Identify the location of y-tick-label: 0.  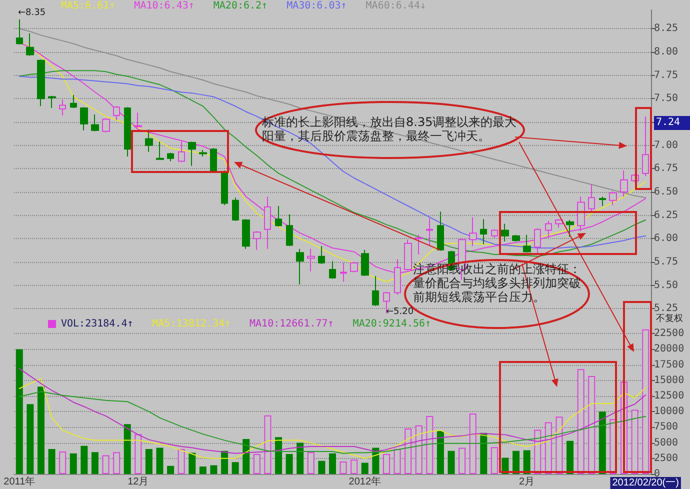
(657, 474).